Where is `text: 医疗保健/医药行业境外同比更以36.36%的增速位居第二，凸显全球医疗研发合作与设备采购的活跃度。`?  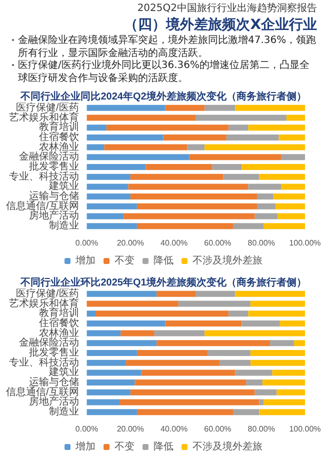
text: 医疗保健/医药行业境外同比更以36.36%的增速位居第二，凸显全球医疗研发合作与设备采购的活跃度。 is located at coordinates (163, 72).